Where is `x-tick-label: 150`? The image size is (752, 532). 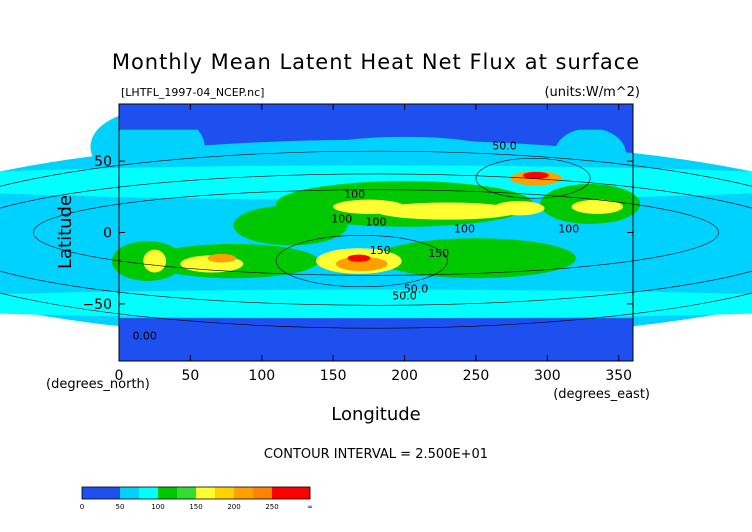
x-tick-label: 150 is located at coordinates (333, 376).